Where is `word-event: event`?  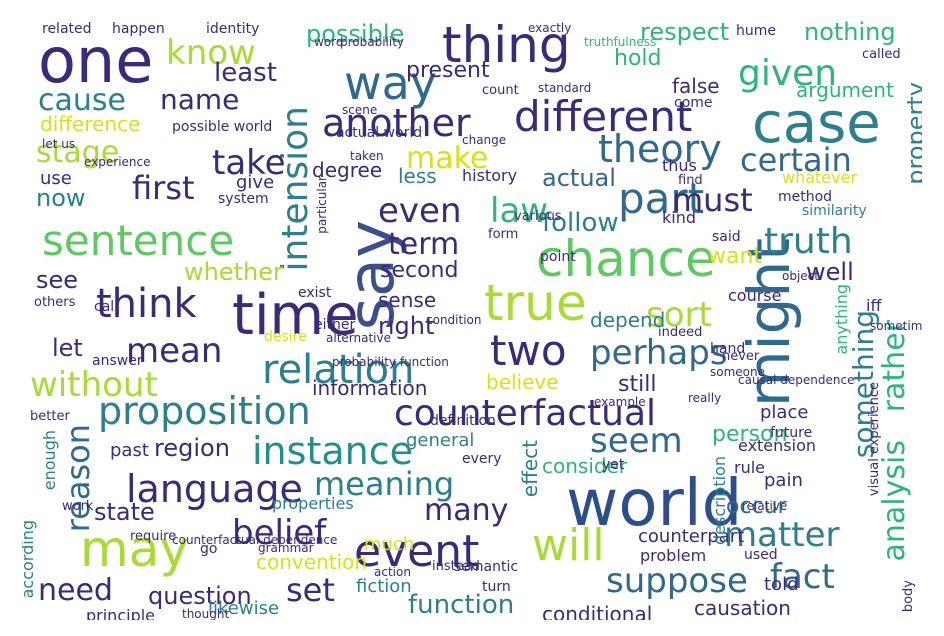
word-event: event is located at coordinates (417, 551).